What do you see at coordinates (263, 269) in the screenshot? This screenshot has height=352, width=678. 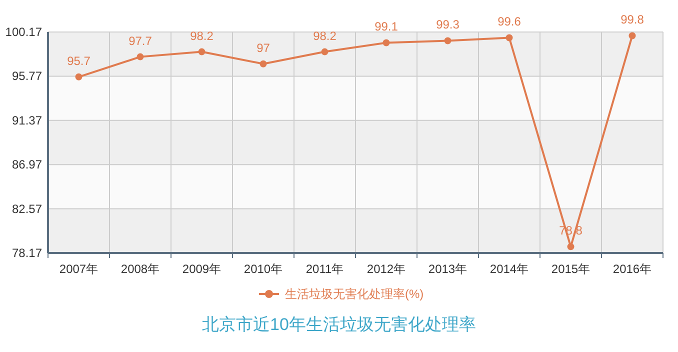 I see `x-tick-label: 2010年` at bounding box center [263, 269].